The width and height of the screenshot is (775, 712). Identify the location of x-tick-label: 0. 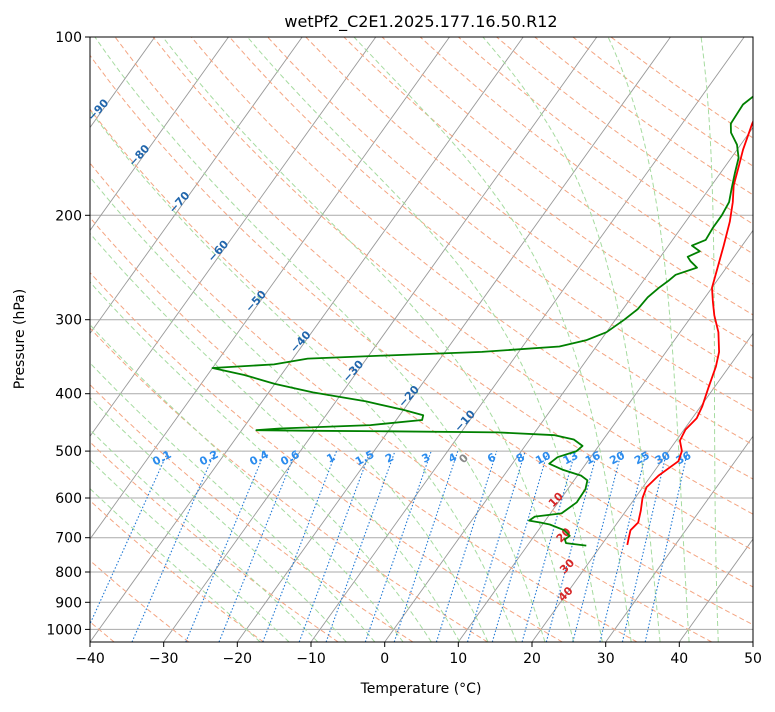
(384, 659).